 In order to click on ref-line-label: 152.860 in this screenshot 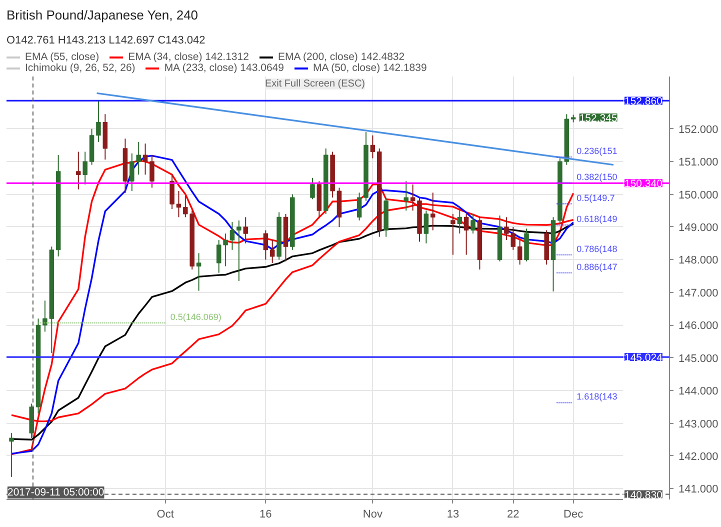, I will do `click(643, 102)`.